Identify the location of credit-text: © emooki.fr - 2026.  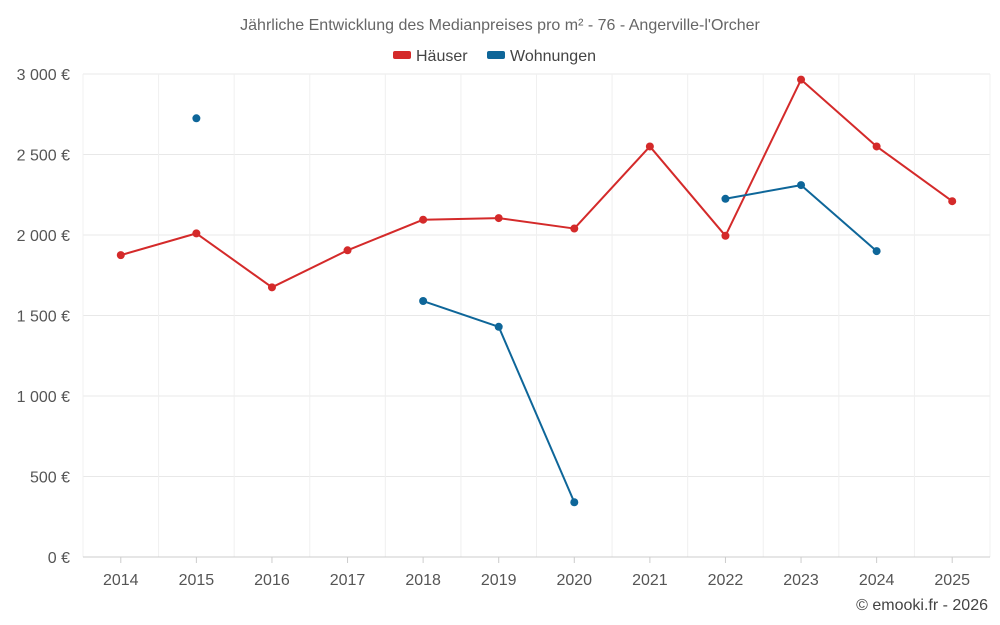
(922, 605).